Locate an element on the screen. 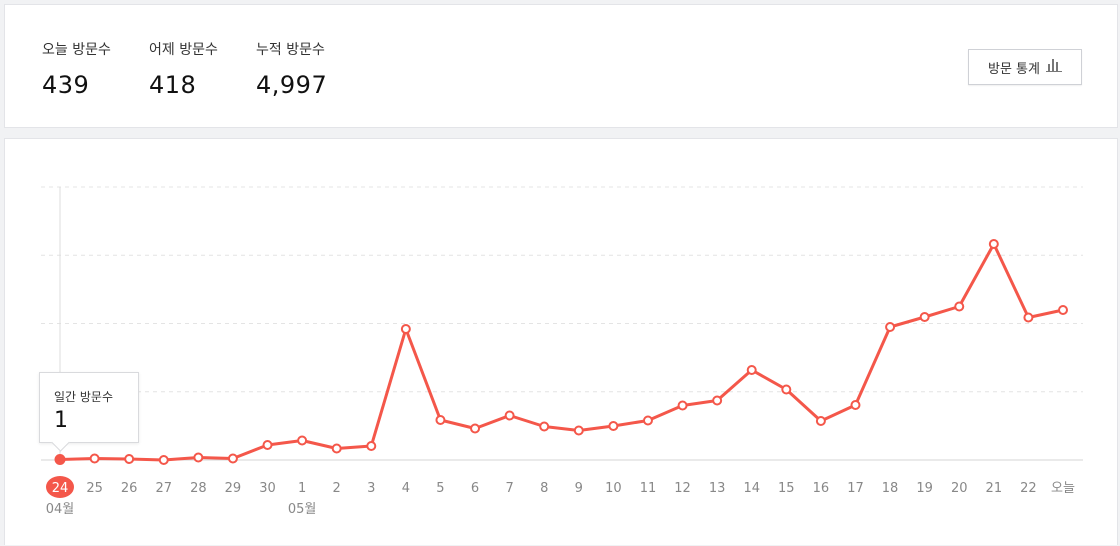 The image size is (1120, 546). x-tick-label: 29 is located at coordinates (233, 488).